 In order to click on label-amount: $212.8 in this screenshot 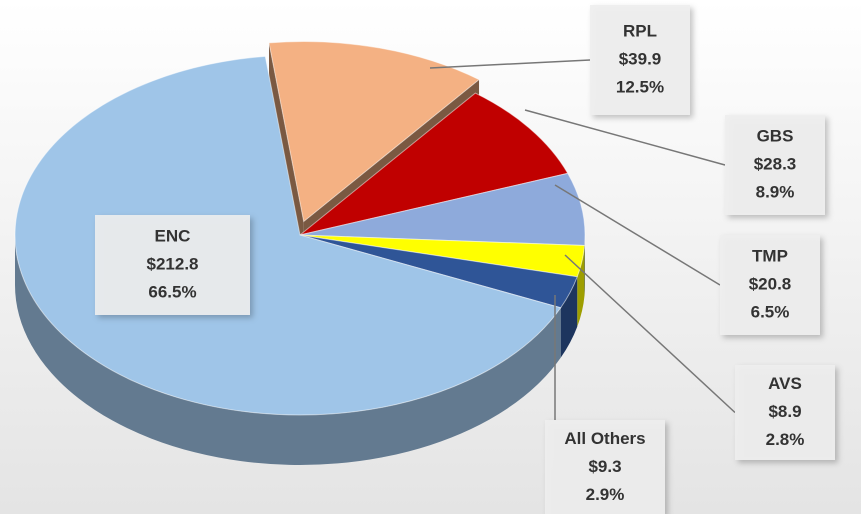, I will do `click(173, 263)`.